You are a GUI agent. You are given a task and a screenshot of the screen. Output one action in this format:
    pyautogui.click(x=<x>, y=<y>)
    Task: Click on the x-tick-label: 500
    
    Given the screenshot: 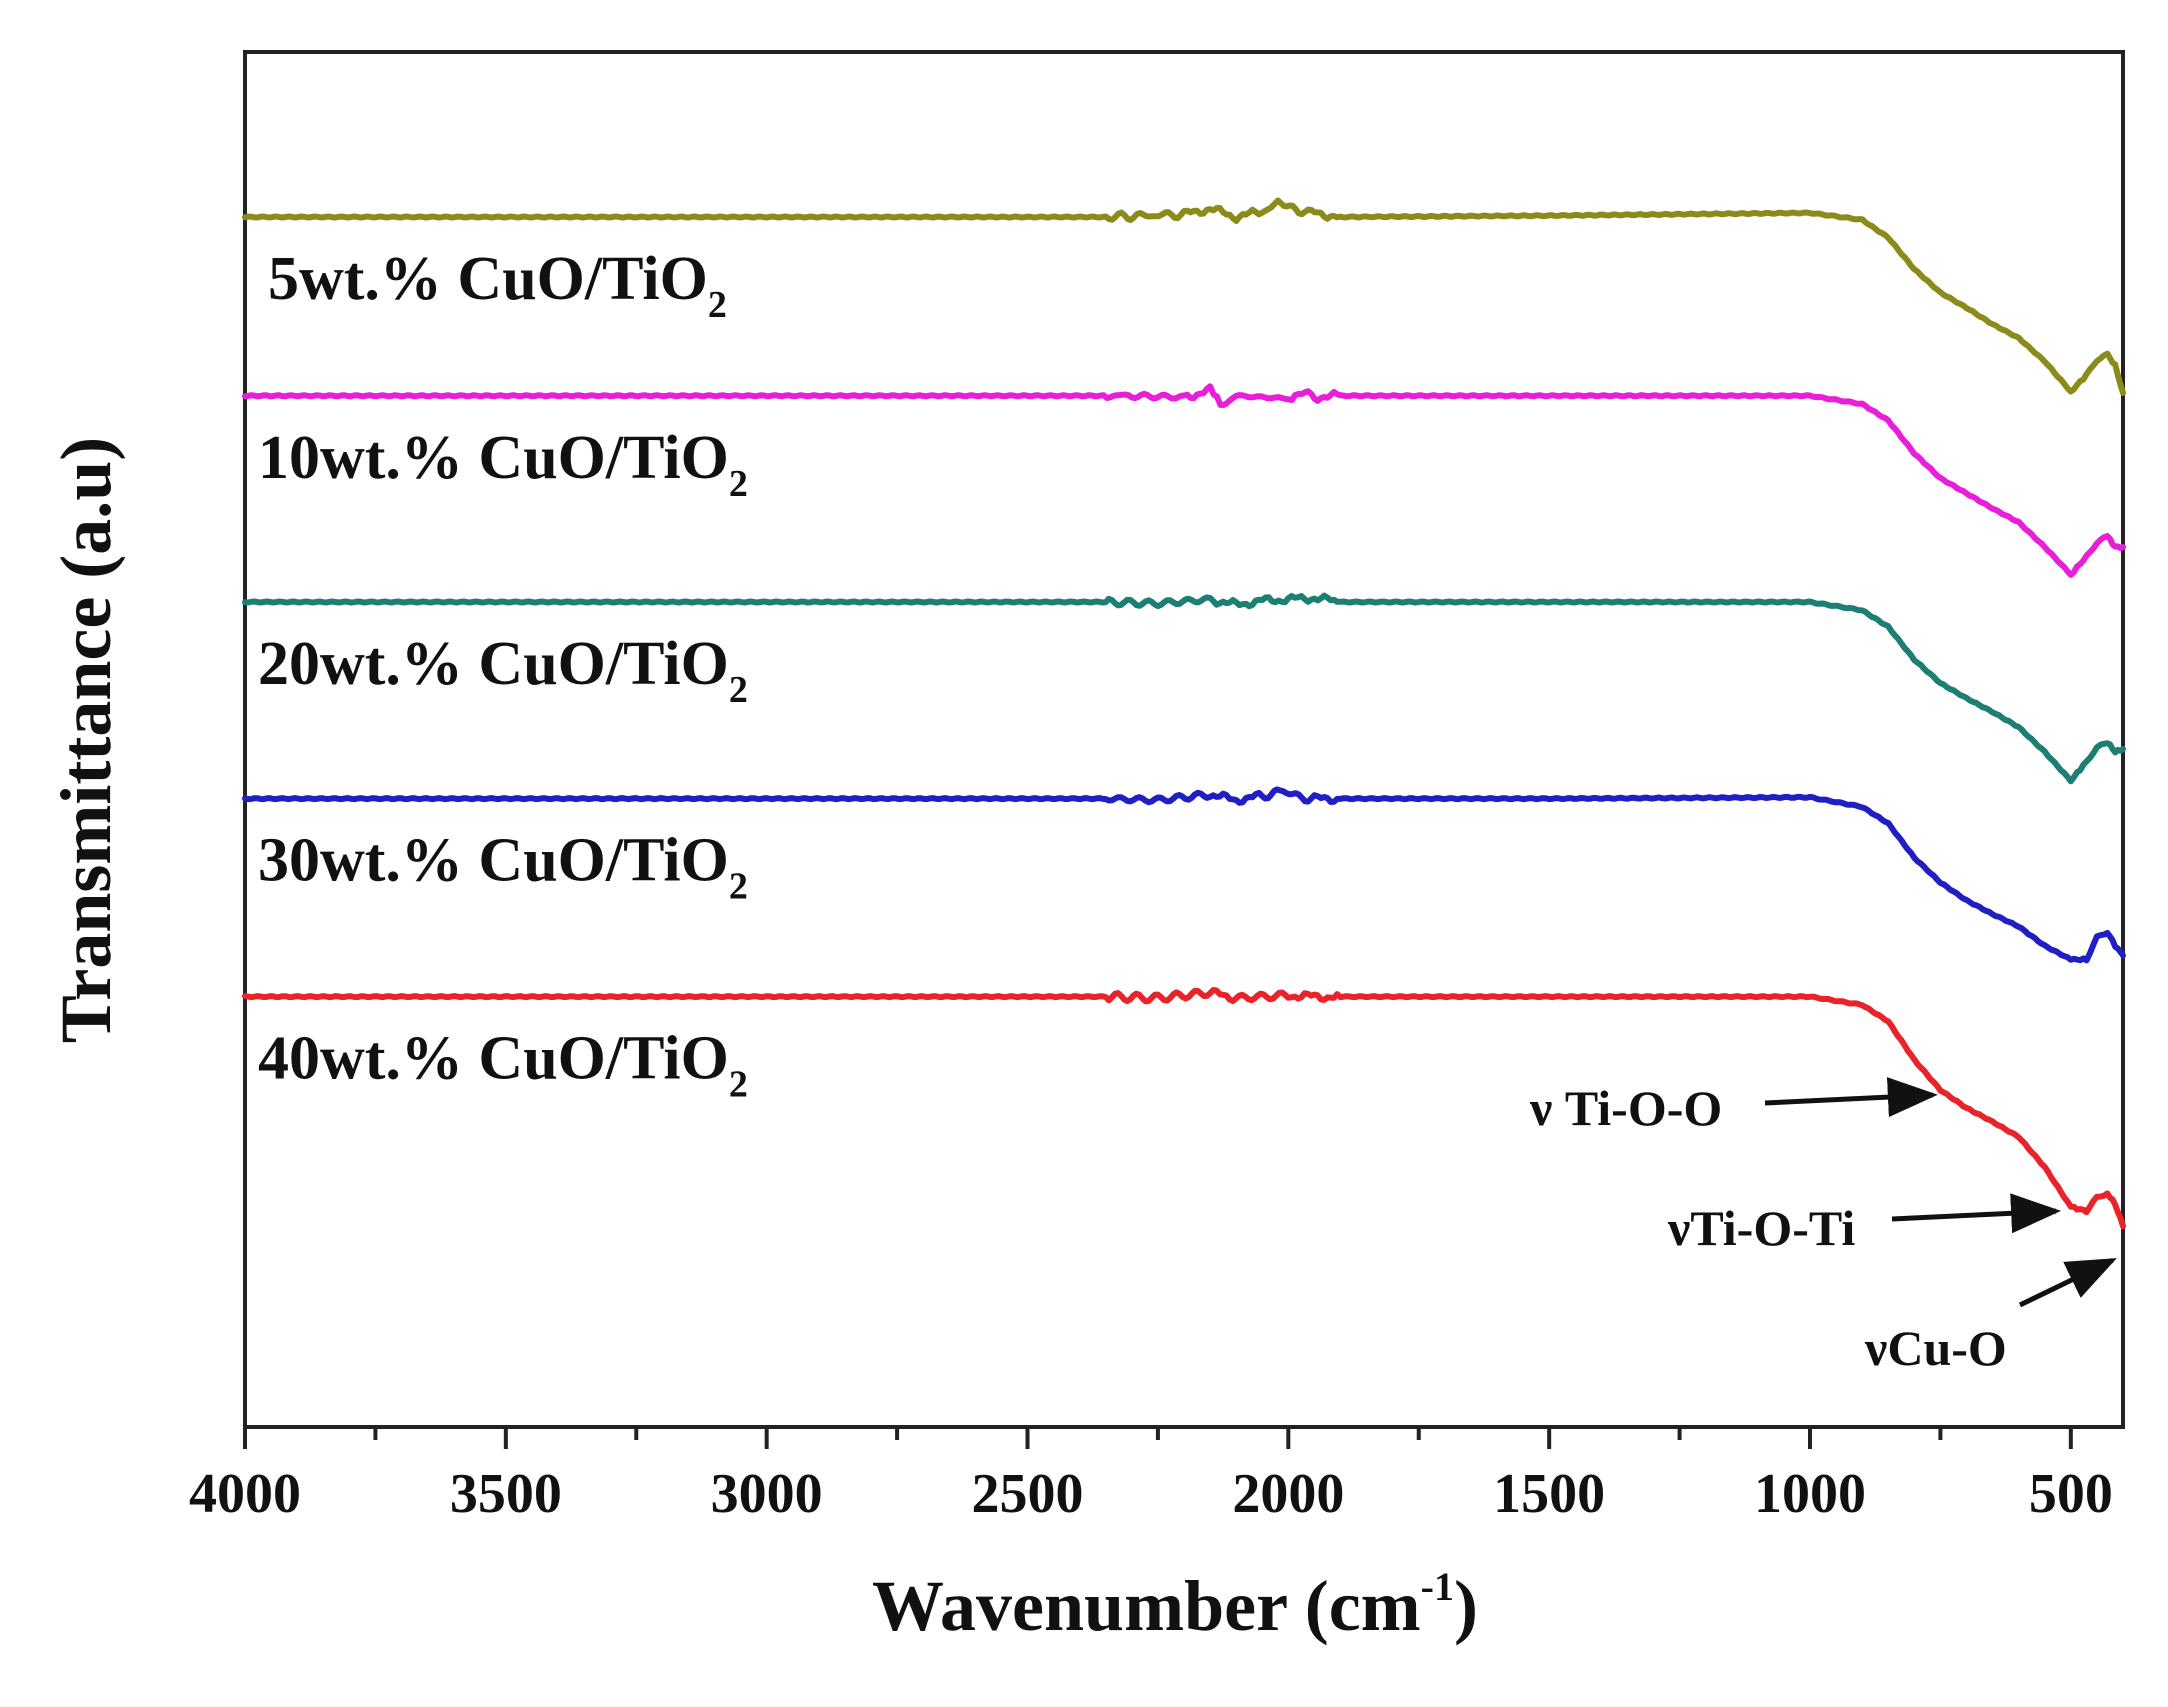 What is the action you would take?
    pyautogui.click(x=2071, y=1494)
    